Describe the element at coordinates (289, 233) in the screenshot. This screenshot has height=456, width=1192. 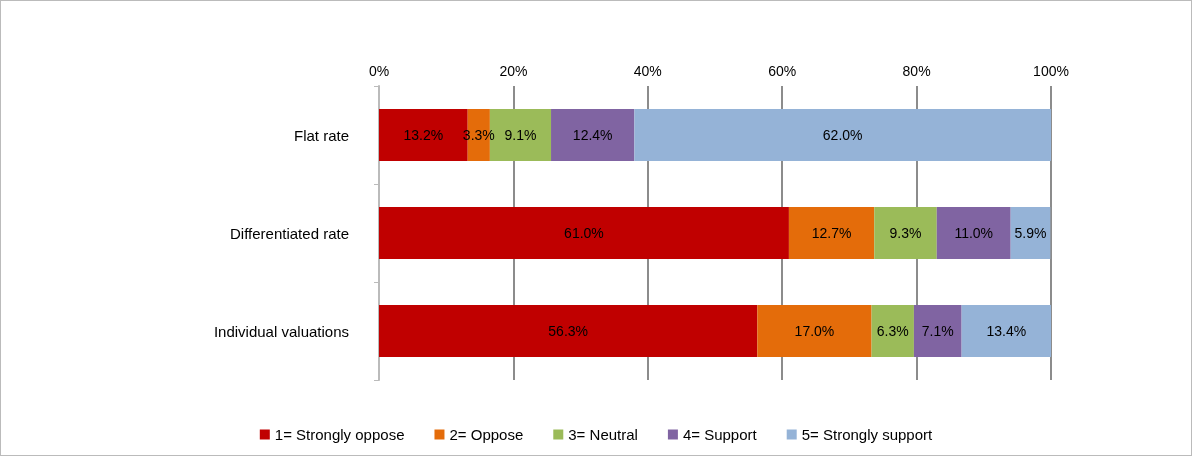
I see `y-tick-label: Differentiated rate` at that location.